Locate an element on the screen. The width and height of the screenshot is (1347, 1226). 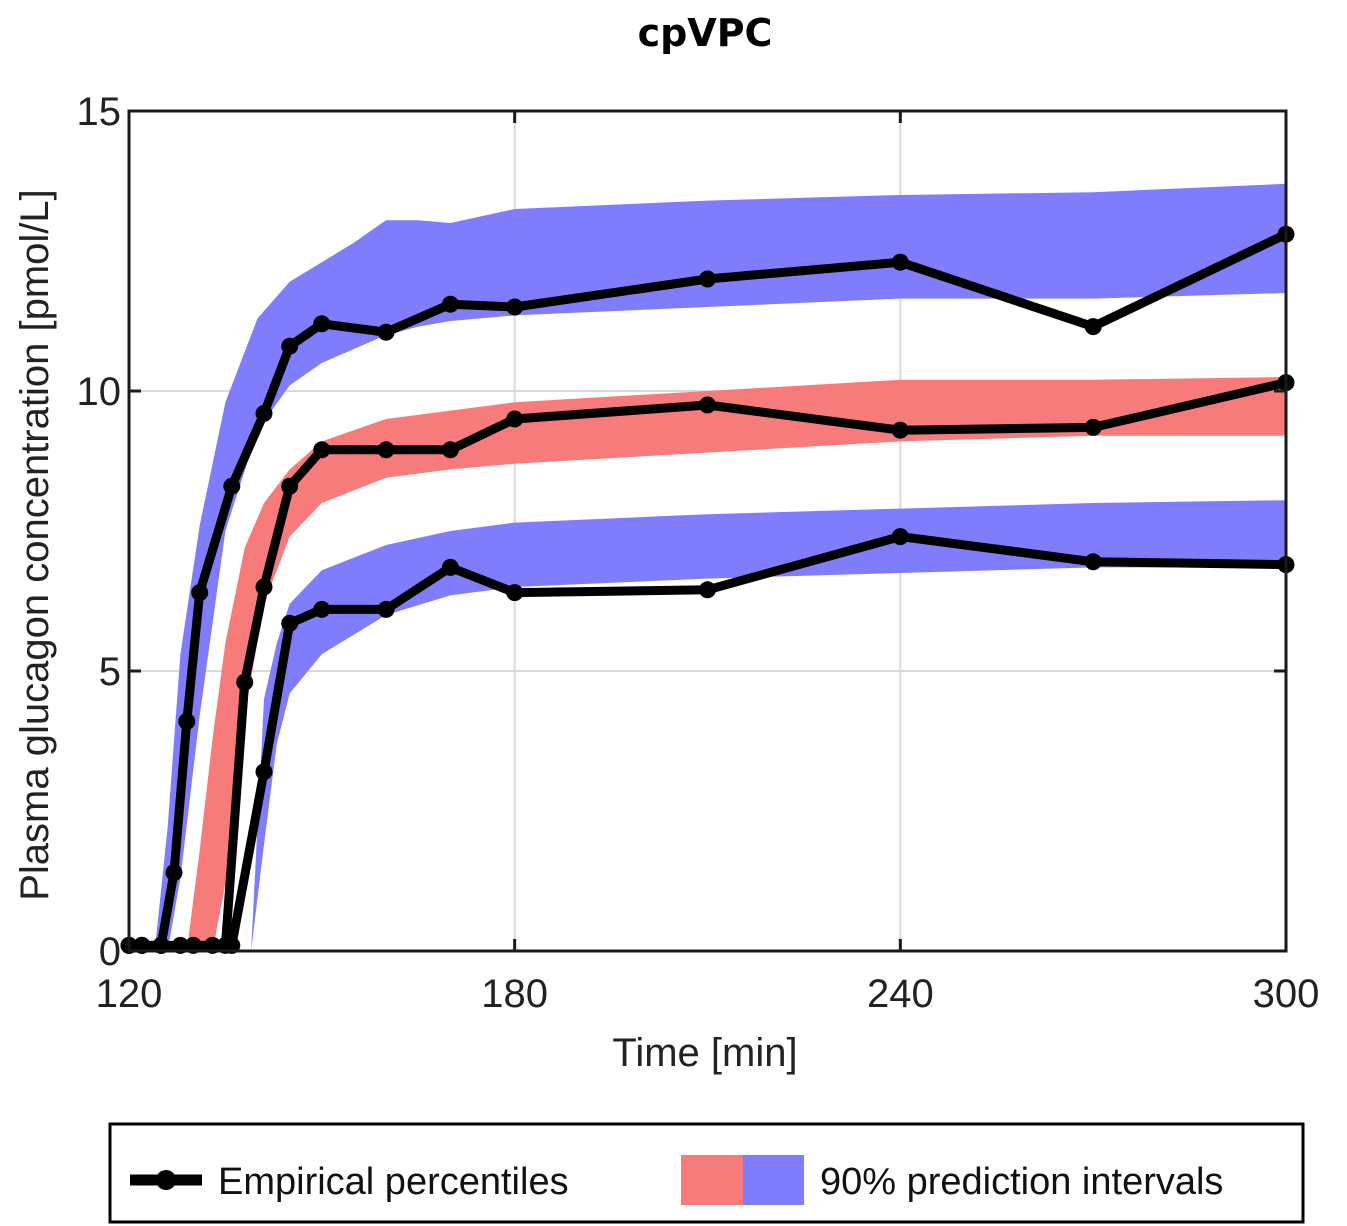
y-tick-label-0: 0 is located at coordinates (110, 952).